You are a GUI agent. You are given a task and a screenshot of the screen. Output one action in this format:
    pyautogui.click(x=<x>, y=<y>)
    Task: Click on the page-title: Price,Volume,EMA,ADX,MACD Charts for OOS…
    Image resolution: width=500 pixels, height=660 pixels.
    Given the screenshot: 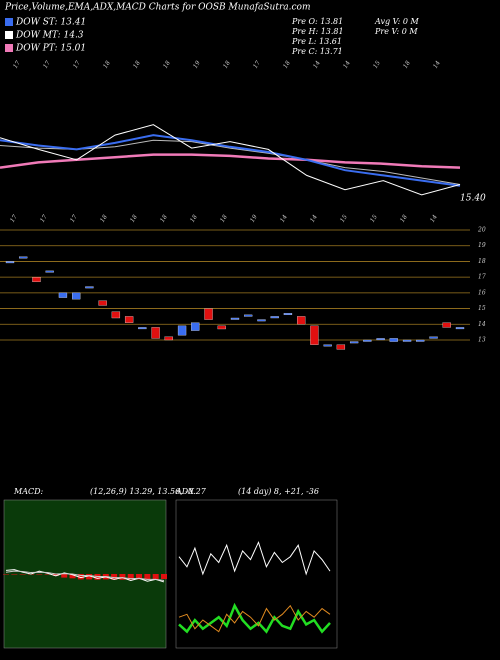 What is the action you would take?
    pyautogui.click(x=157, y=8)
    